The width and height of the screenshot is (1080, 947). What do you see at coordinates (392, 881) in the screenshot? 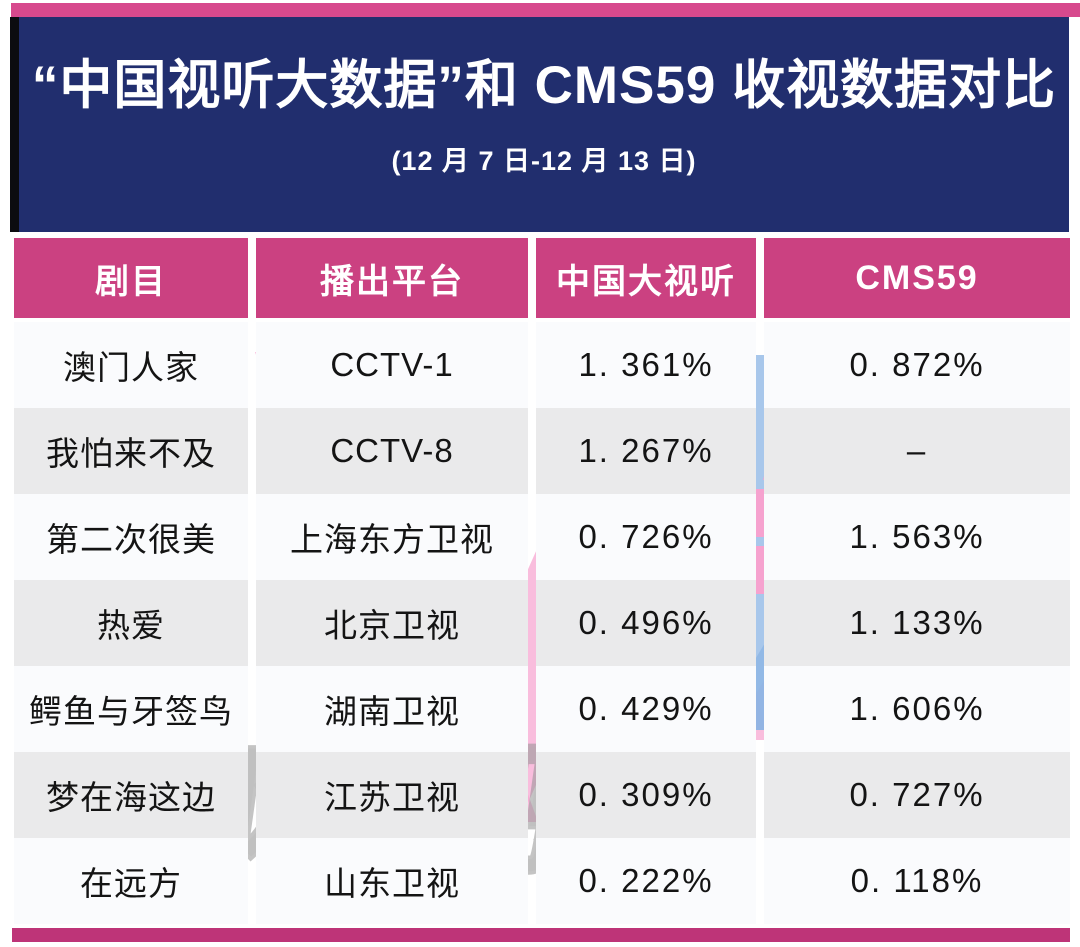
I see `cell-platform: 山东卫视` at bounding box center [392, 881].